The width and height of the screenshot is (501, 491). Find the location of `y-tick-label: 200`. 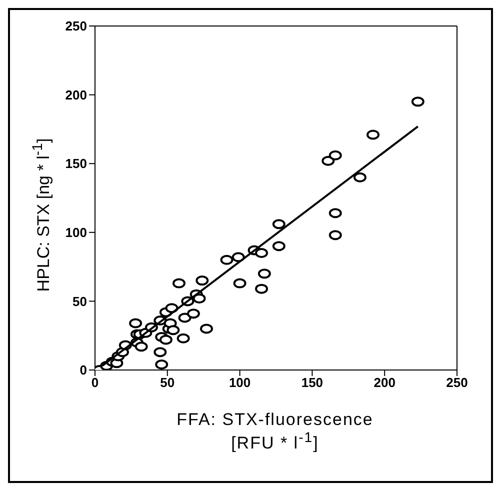

y-tick-label: 200 is located at coordinates (76, 94).